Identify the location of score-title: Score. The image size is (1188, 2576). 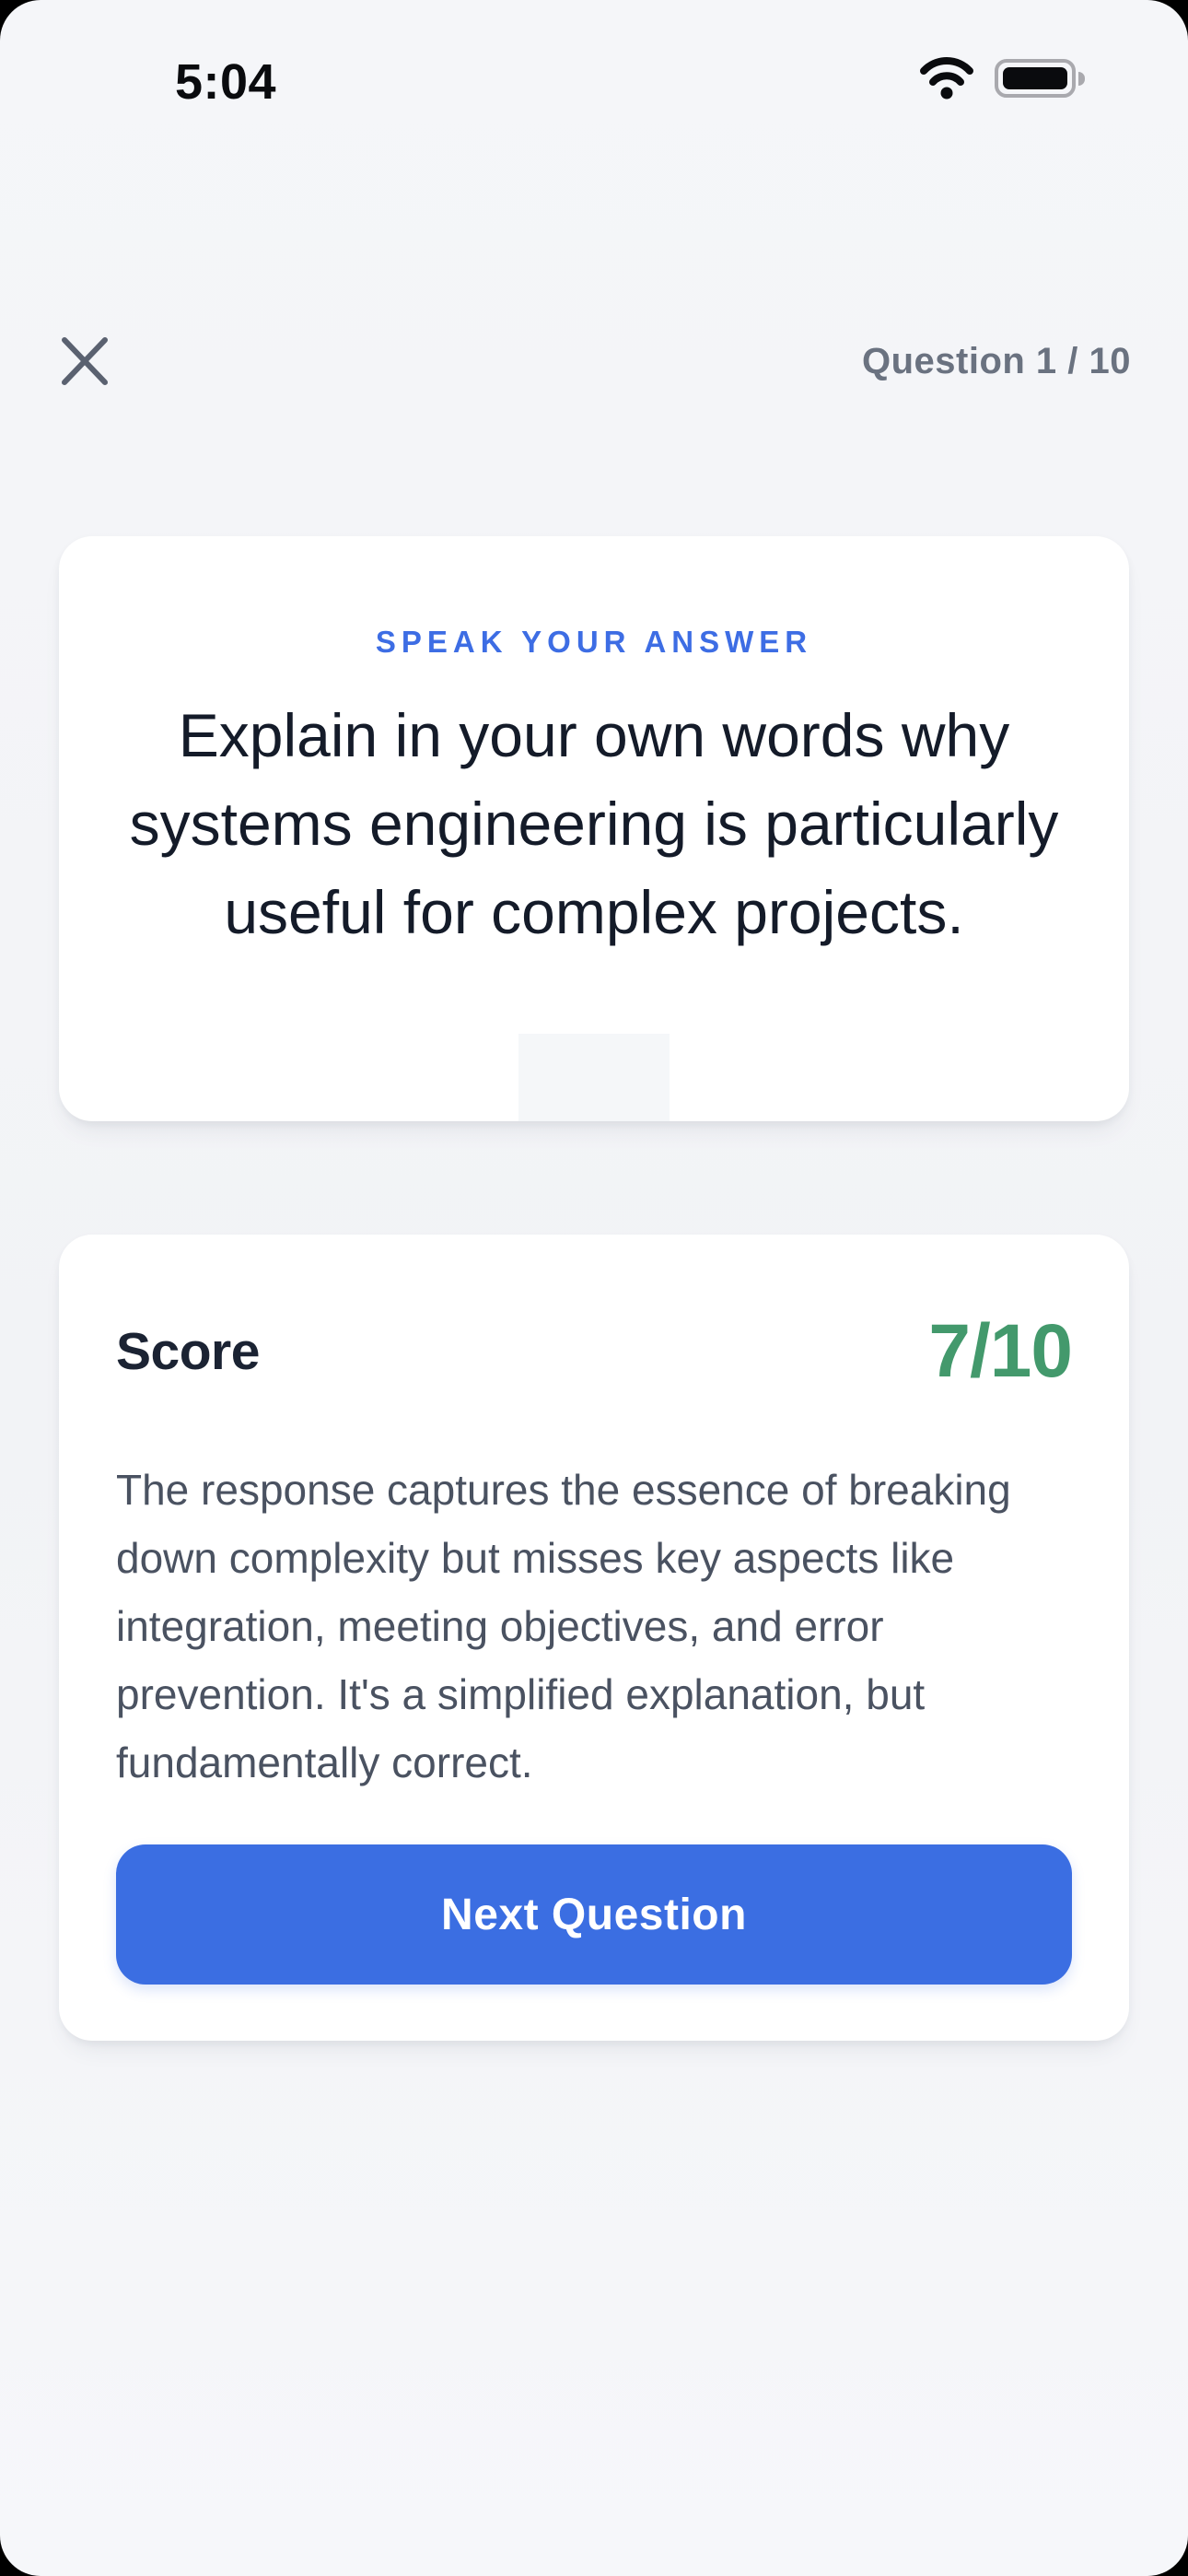
(188, 1351).